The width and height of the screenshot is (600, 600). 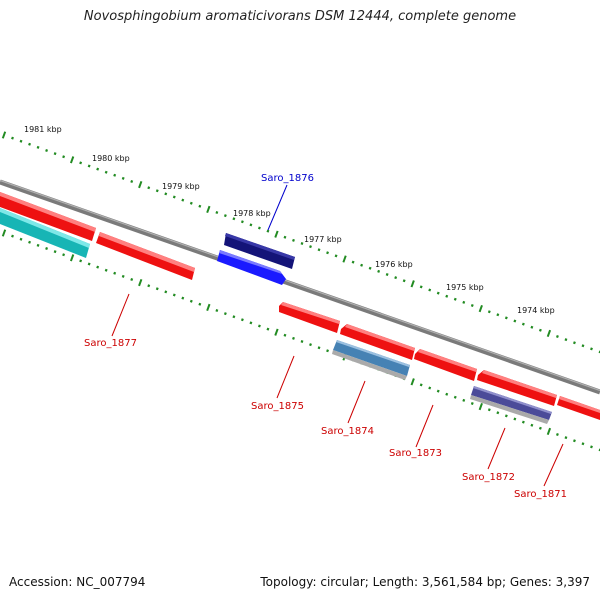 I want to click on gene-arrow-far-left, so click(x=48, y=216).